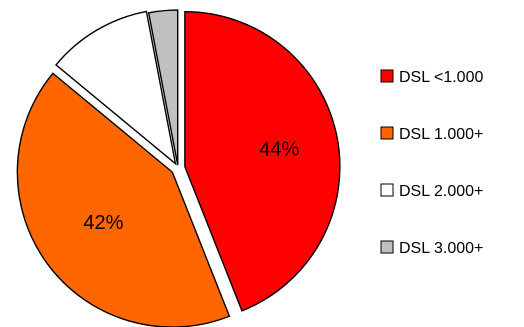 The width and height of the screenshot is (524, 327). What do you see at coordinates (441, 191) in the screenshot?
I see `legend-label-3: DSL 2.000+` at bounding box center [441, 191].